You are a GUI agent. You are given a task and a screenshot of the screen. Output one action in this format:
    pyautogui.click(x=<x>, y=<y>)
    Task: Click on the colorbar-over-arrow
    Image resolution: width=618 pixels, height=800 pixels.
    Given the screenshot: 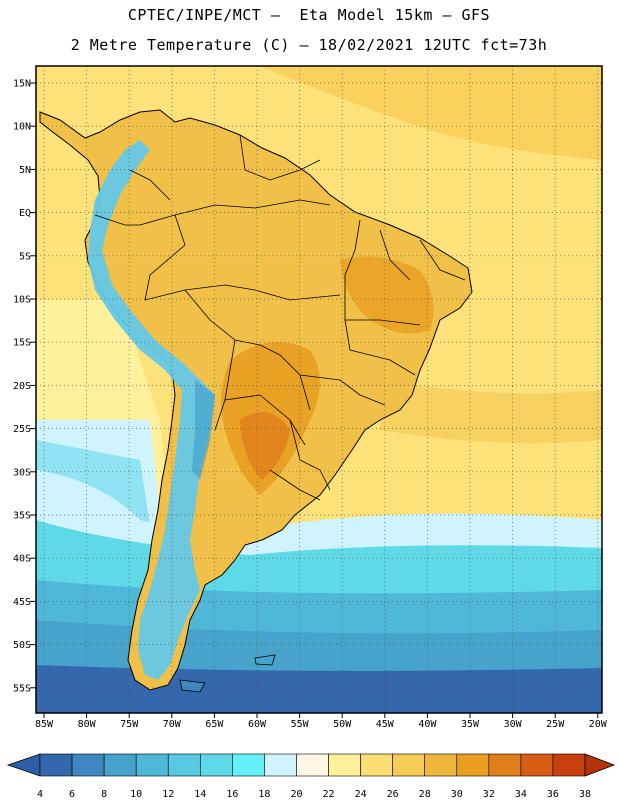 What is the action you would take?
    pyautogui.click(x=600, y=765)
    